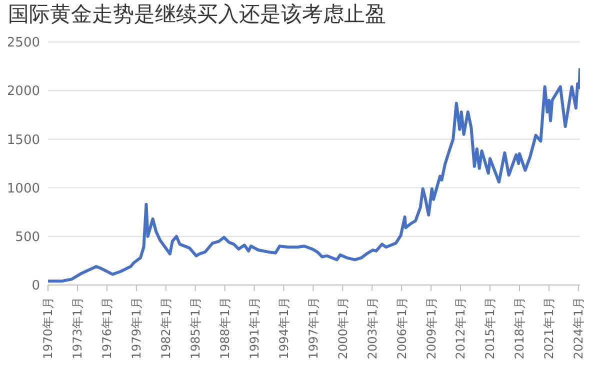 This screenshot has height=369, width=595. I want to click on x-tick-label: 1991年1月, so click(254, 328).